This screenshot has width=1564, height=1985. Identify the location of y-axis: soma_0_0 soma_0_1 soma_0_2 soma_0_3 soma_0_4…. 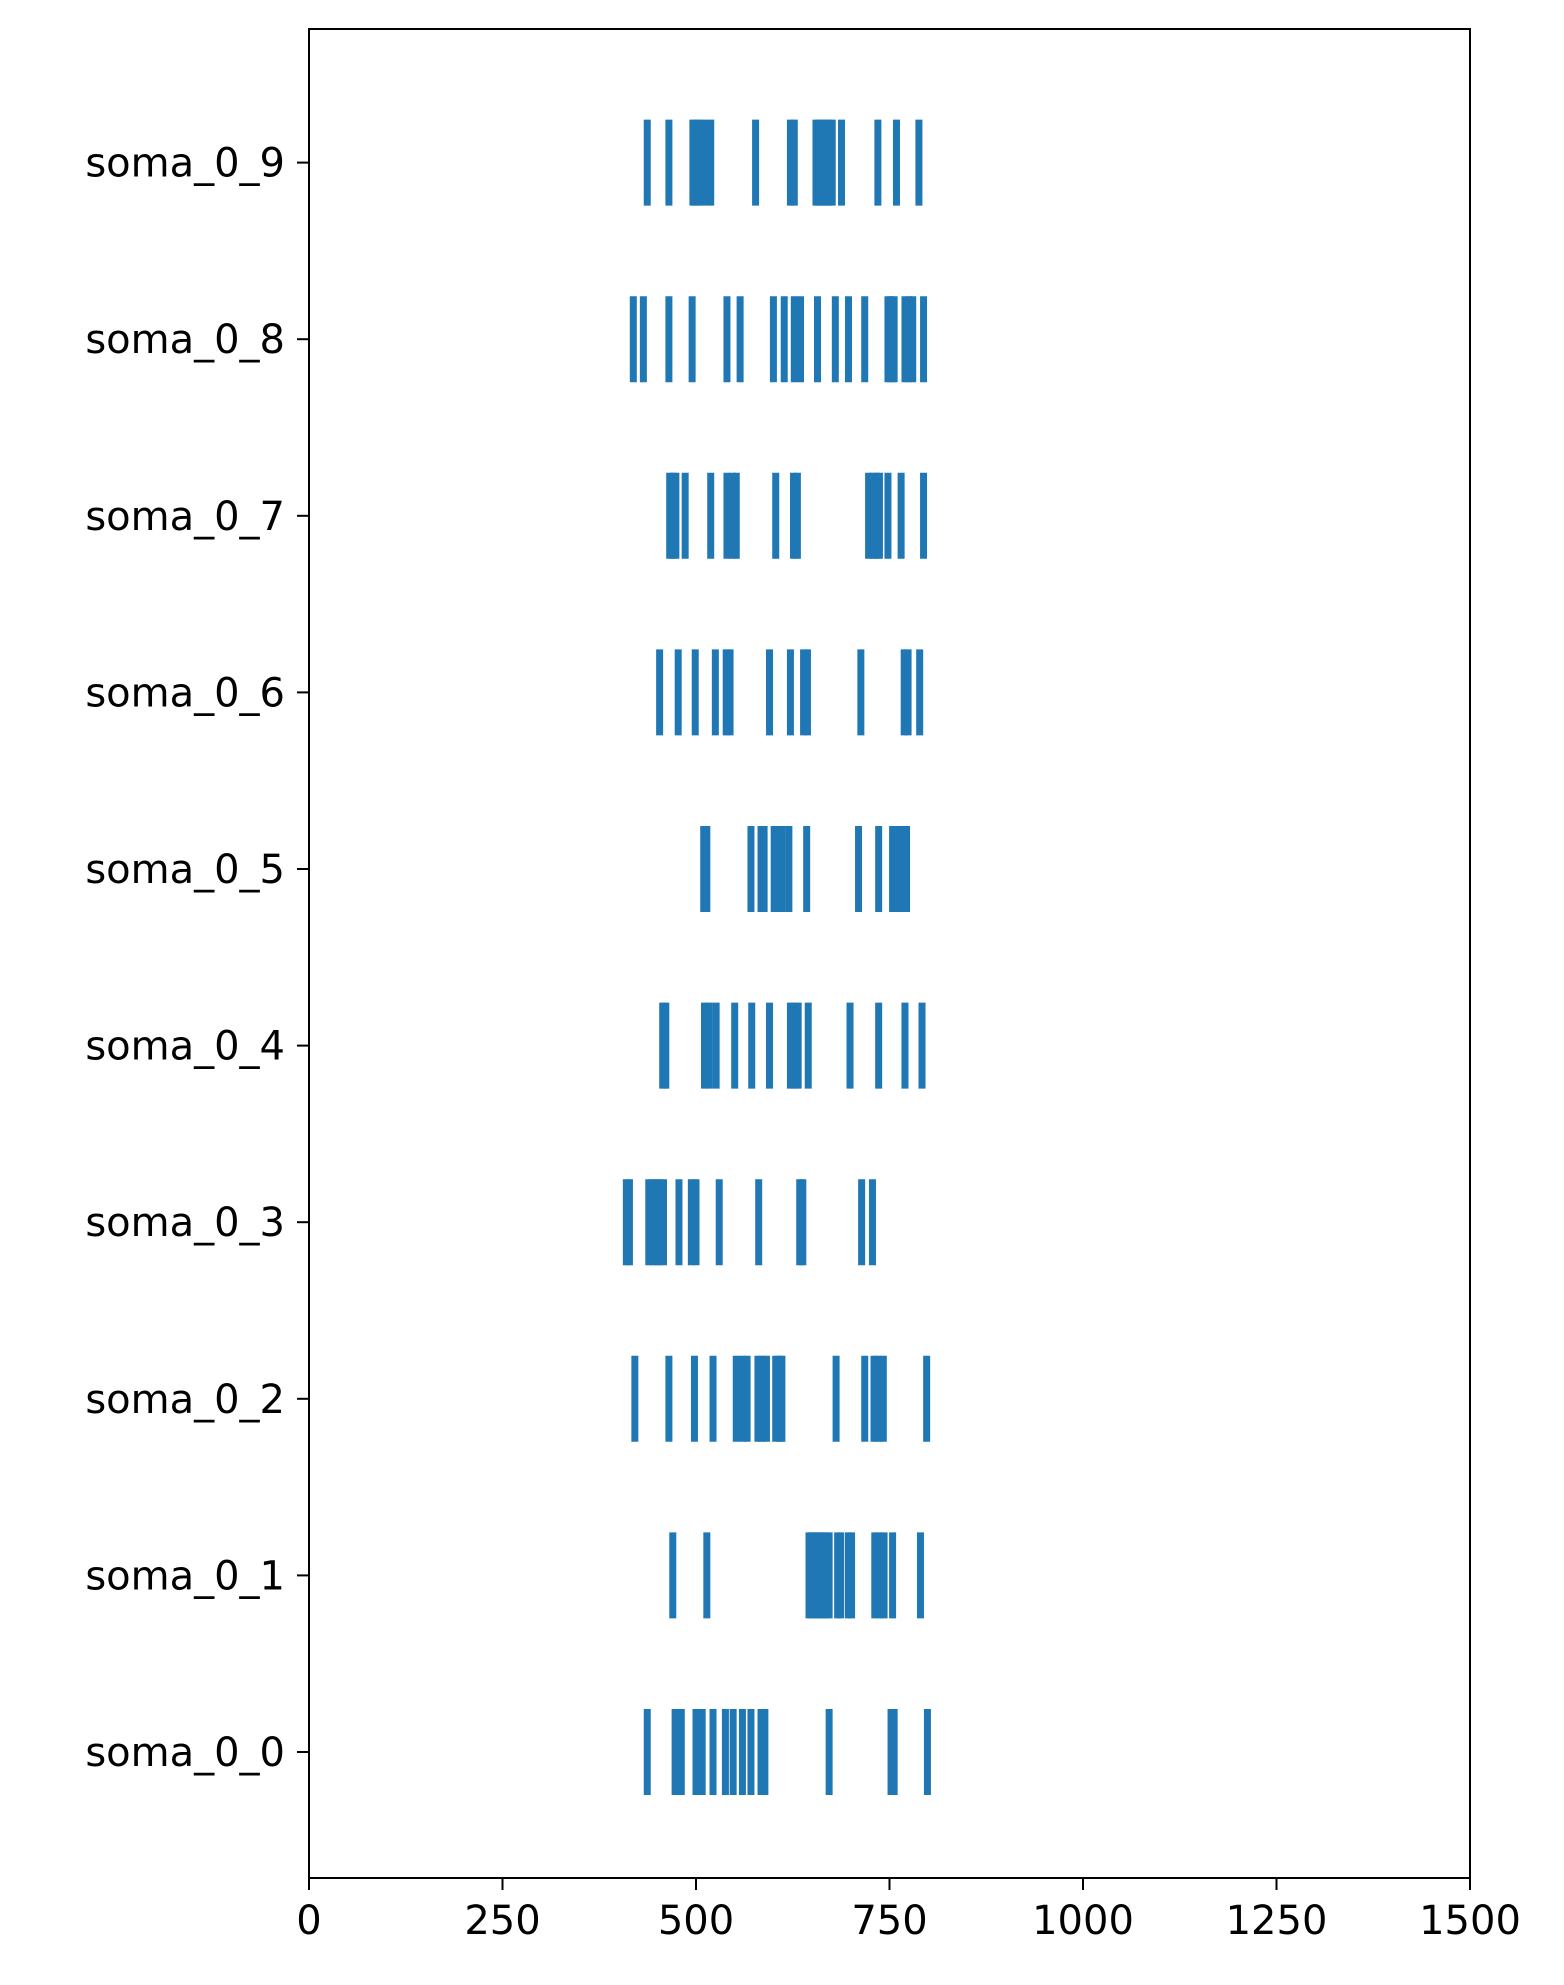
(197, 958).